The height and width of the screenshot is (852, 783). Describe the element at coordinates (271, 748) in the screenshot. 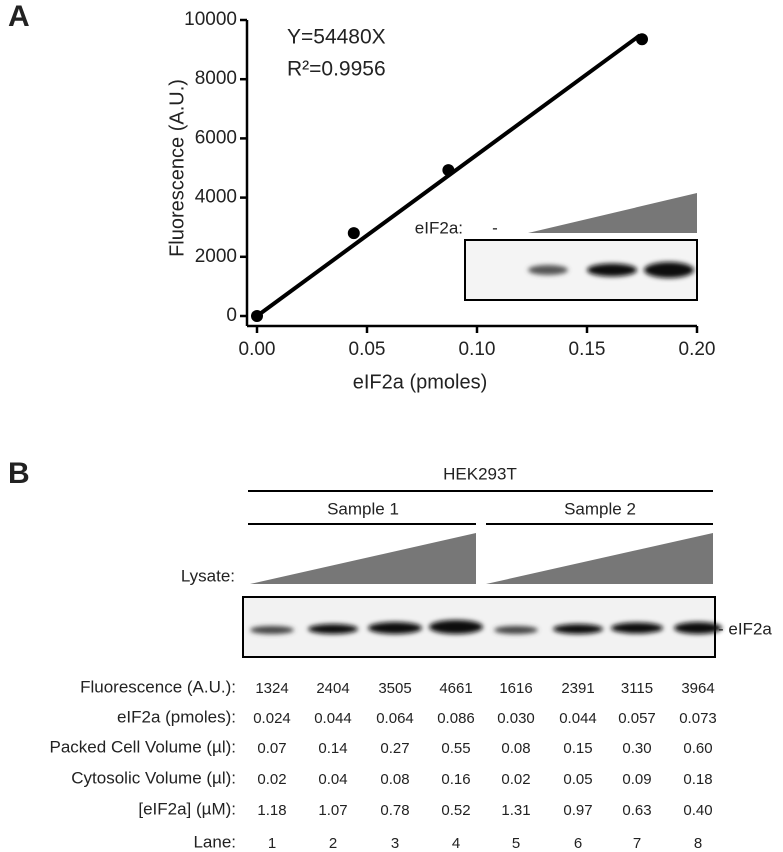

I see `cell: 0.07` at that location.